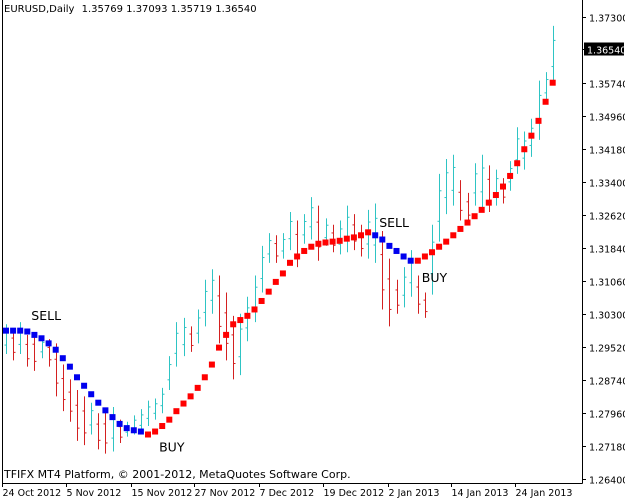 This screenshot has height=504, width=625. What do you see at coordinates (607, 448) in the screenshot?
I see `price-tick-label: 1.27180` at bounding box center [607, 448].